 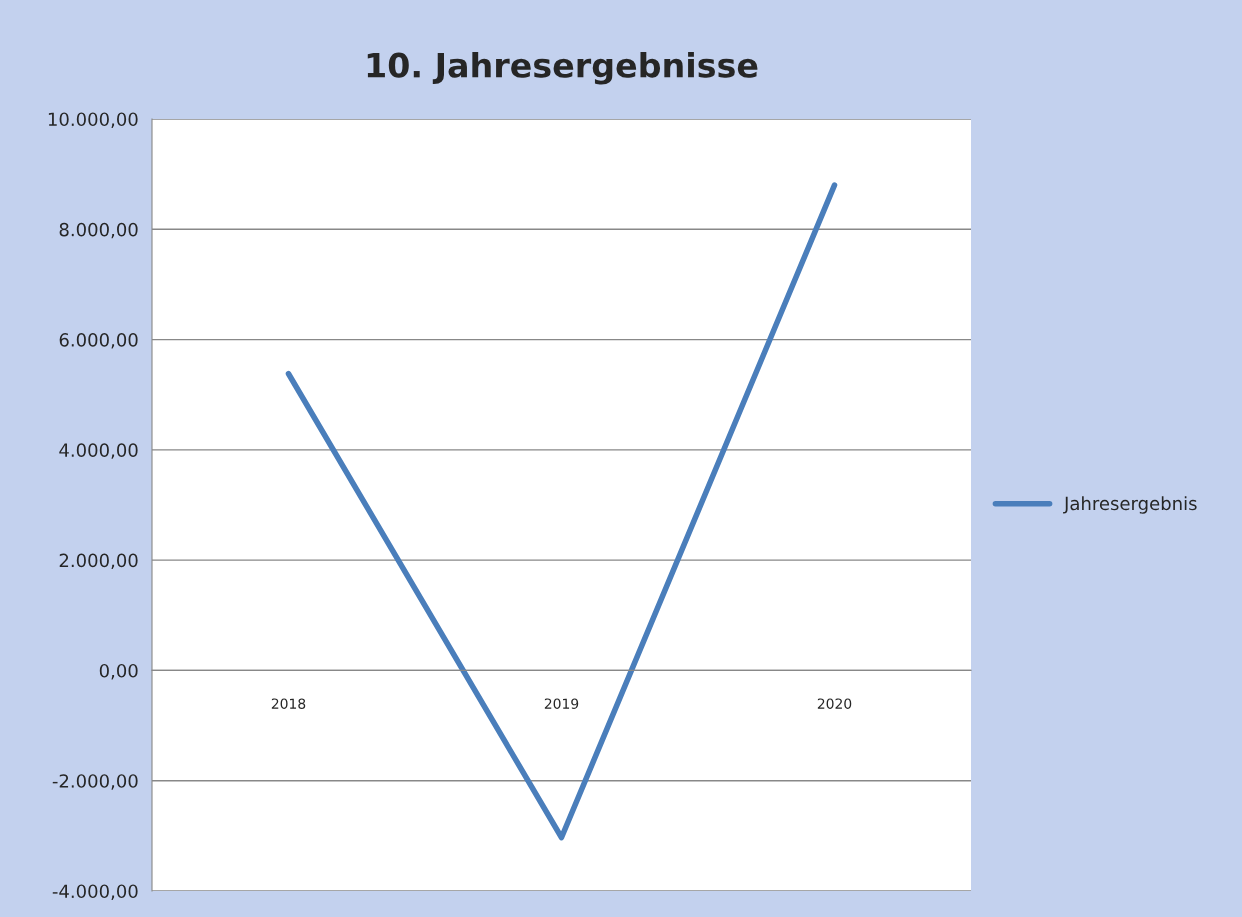 I want to click on y-tick-label: 4.000,00, so click(x=98, y=451).